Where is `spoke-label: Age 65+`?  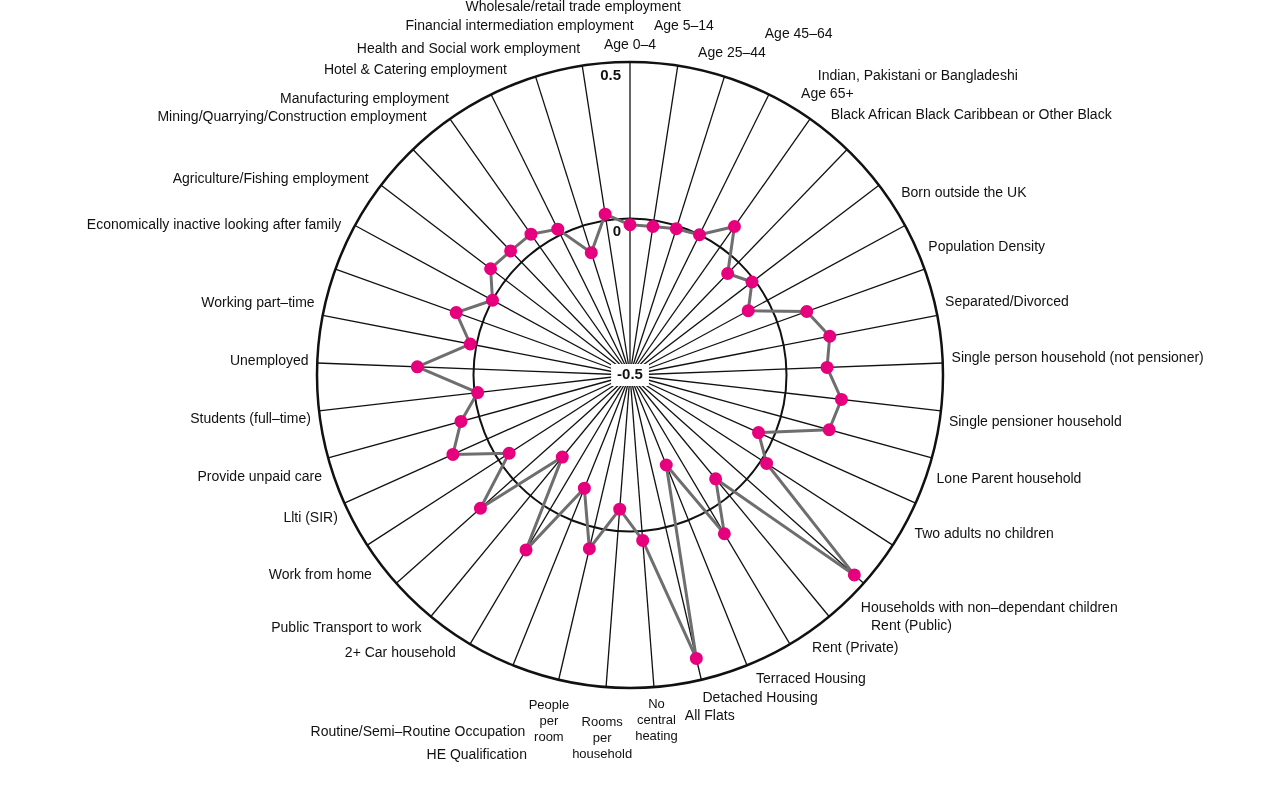 spoke-label: Age 65+ is located at coordinates (827, 93).